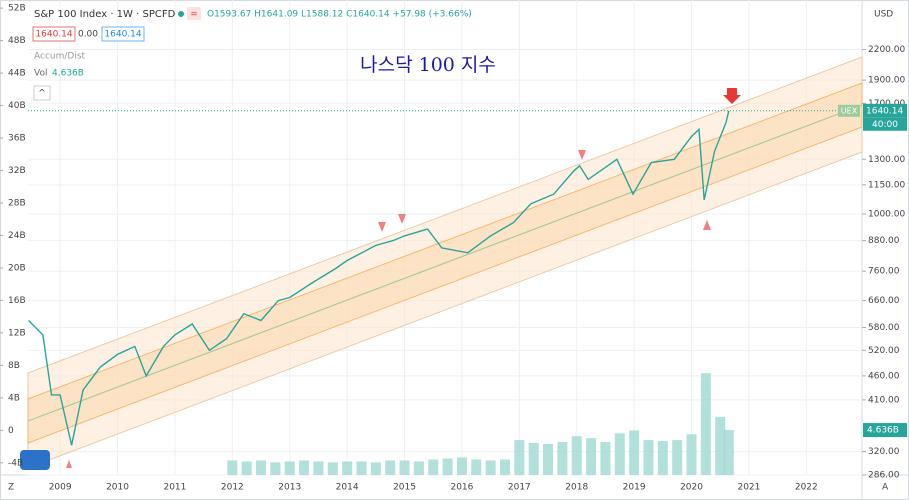  Describe the element at coordinates (17, 203) in the screenshot. I see `y2-tick-label: 28B` at that location.